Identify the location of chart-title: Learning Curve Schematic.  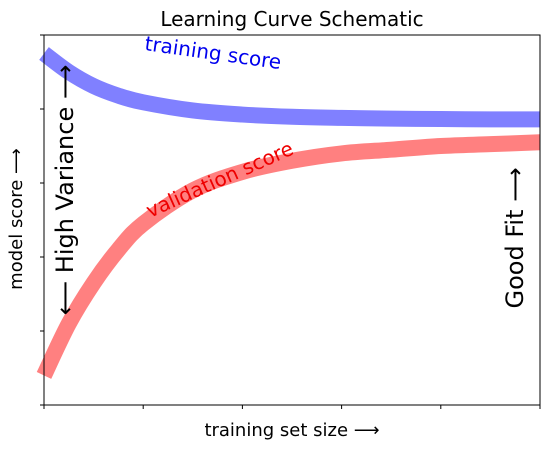
(291, 19).